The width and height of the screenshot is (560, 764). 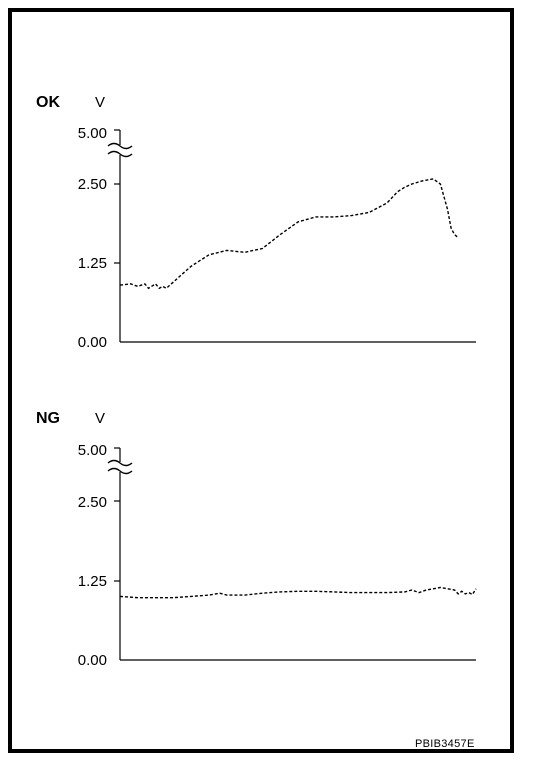 I want to click on chart-title: OK, so click(x=48, y=102).